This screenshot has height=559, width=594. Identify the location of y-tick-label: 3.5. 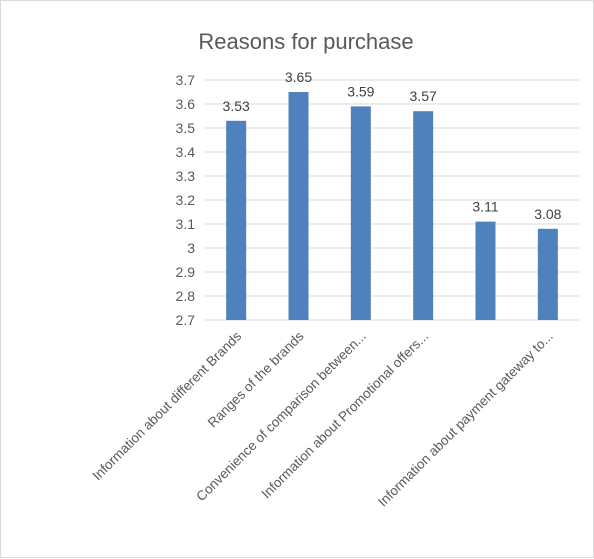
(186, 128).